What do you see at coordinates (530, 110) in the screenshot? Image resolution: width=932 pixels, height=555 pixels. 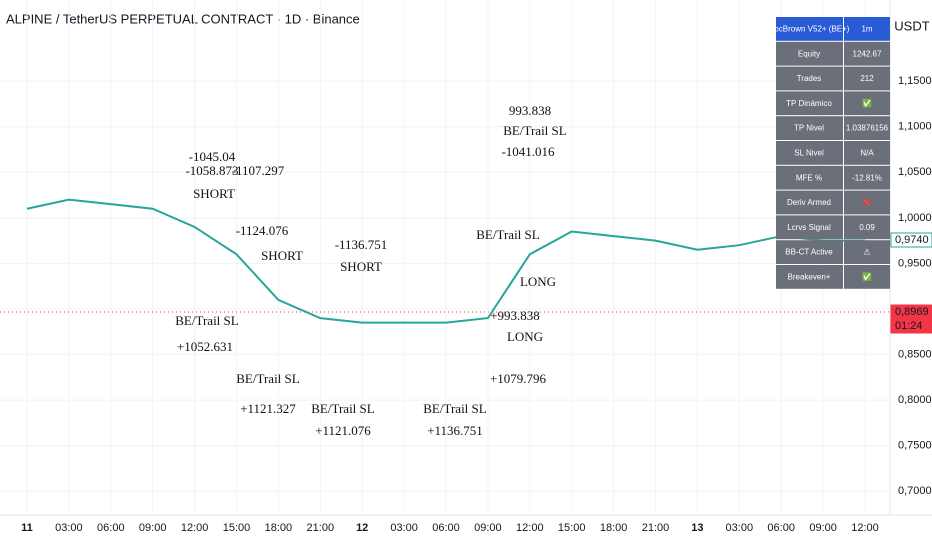 I see `annotation: 993.838` at bounding box center [530, 110].